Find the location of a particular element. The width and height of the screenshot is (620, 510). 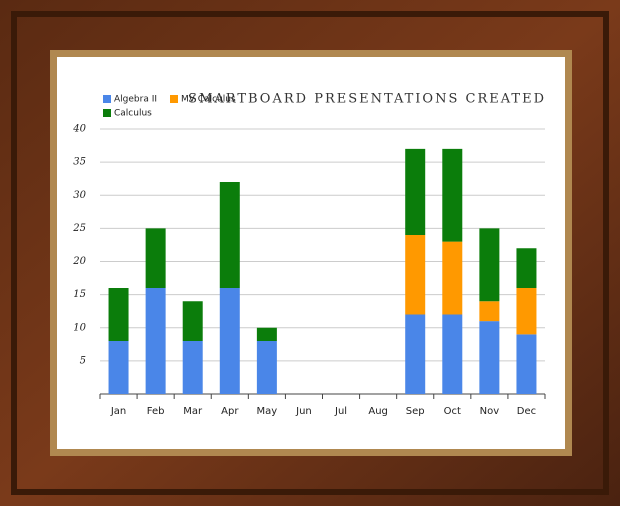

y-tick-label: 25 is located at coordinates (79, 228).